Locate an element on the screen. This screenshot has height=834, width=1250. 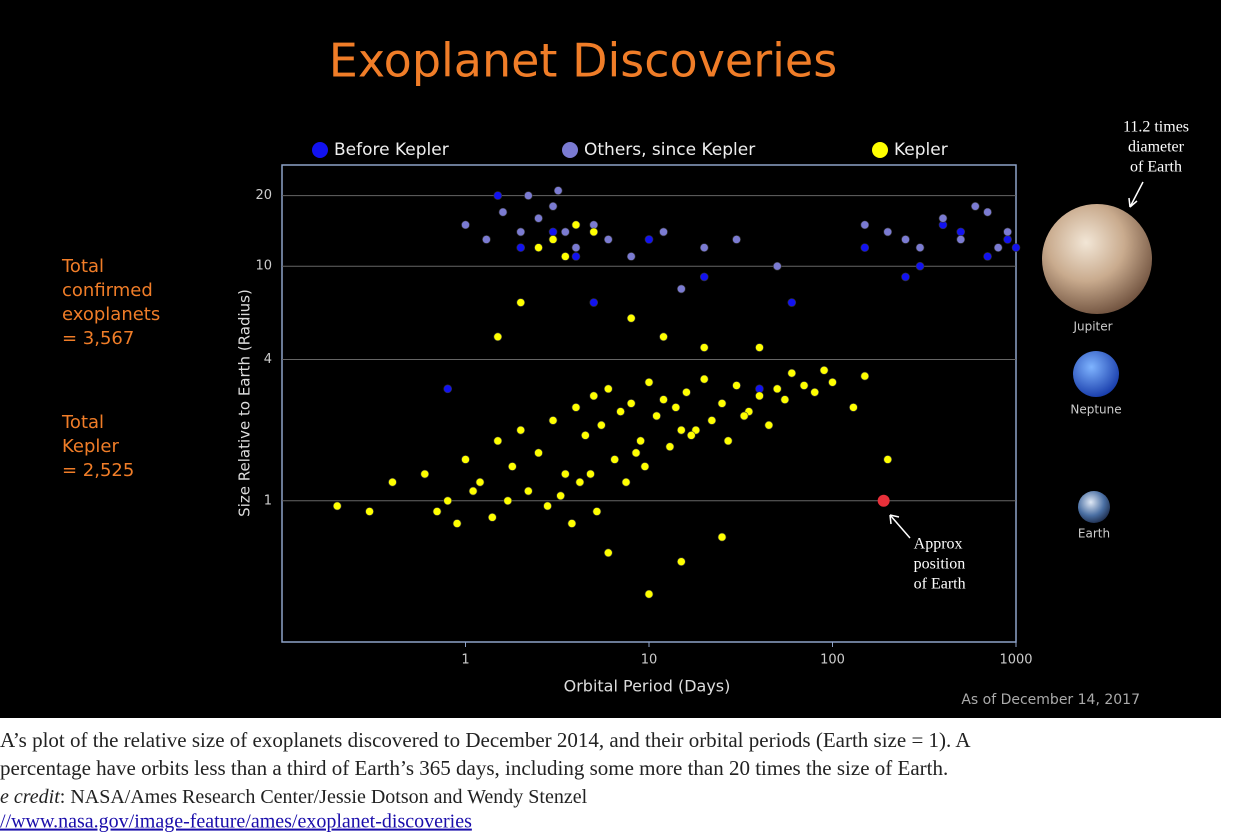
planet-label: Jupiter is located at coordinates (1092, 327).